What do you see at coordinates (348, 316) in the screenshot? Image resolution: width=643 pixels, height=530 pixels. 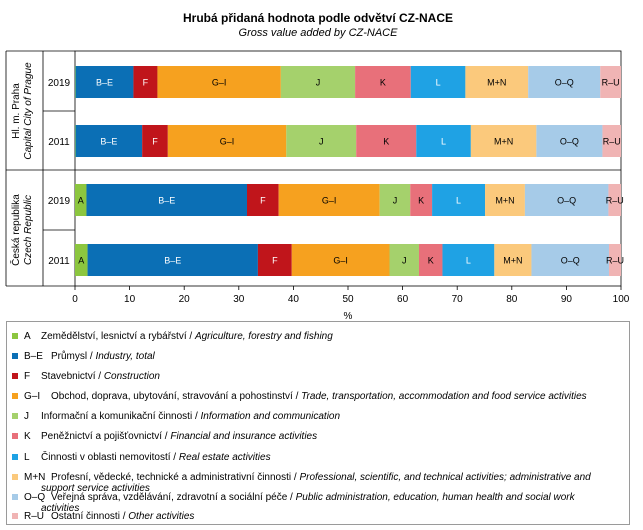 I see `x-axis-label: %` at bounding box center [348, 316].